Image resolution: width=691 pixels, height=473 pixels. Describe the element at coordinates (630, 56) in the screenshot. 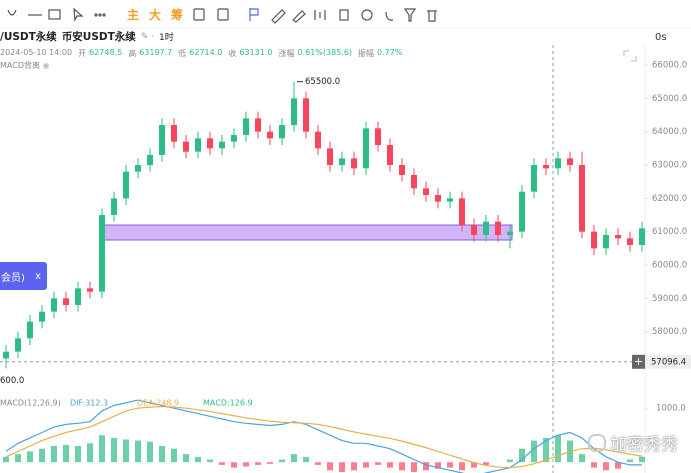

I see `fullscreen-icon` at that location.